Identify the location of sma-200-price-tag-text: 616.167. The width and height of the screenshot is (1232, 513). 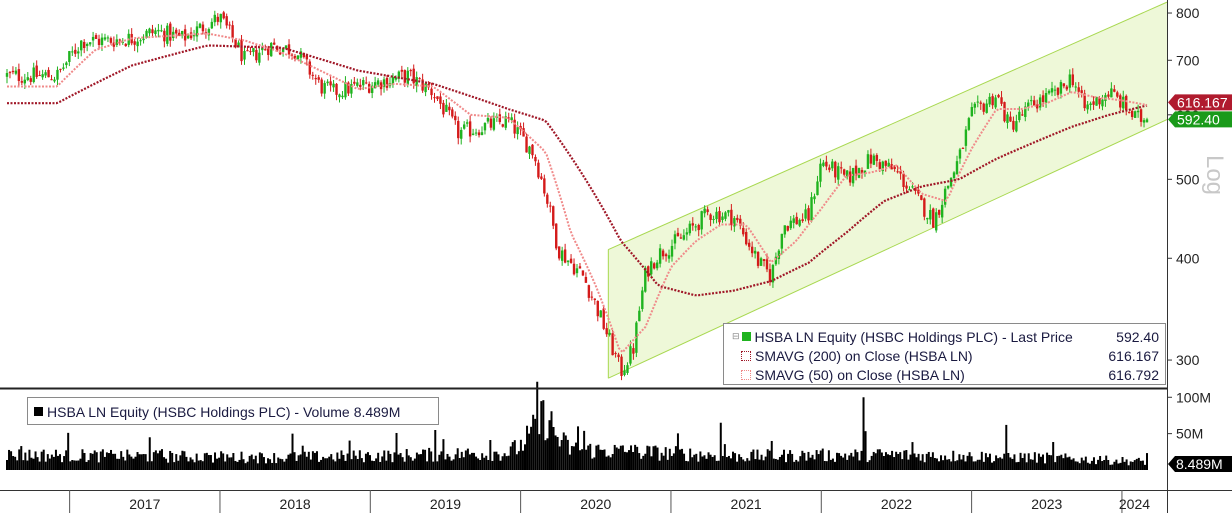
(1202, 102).